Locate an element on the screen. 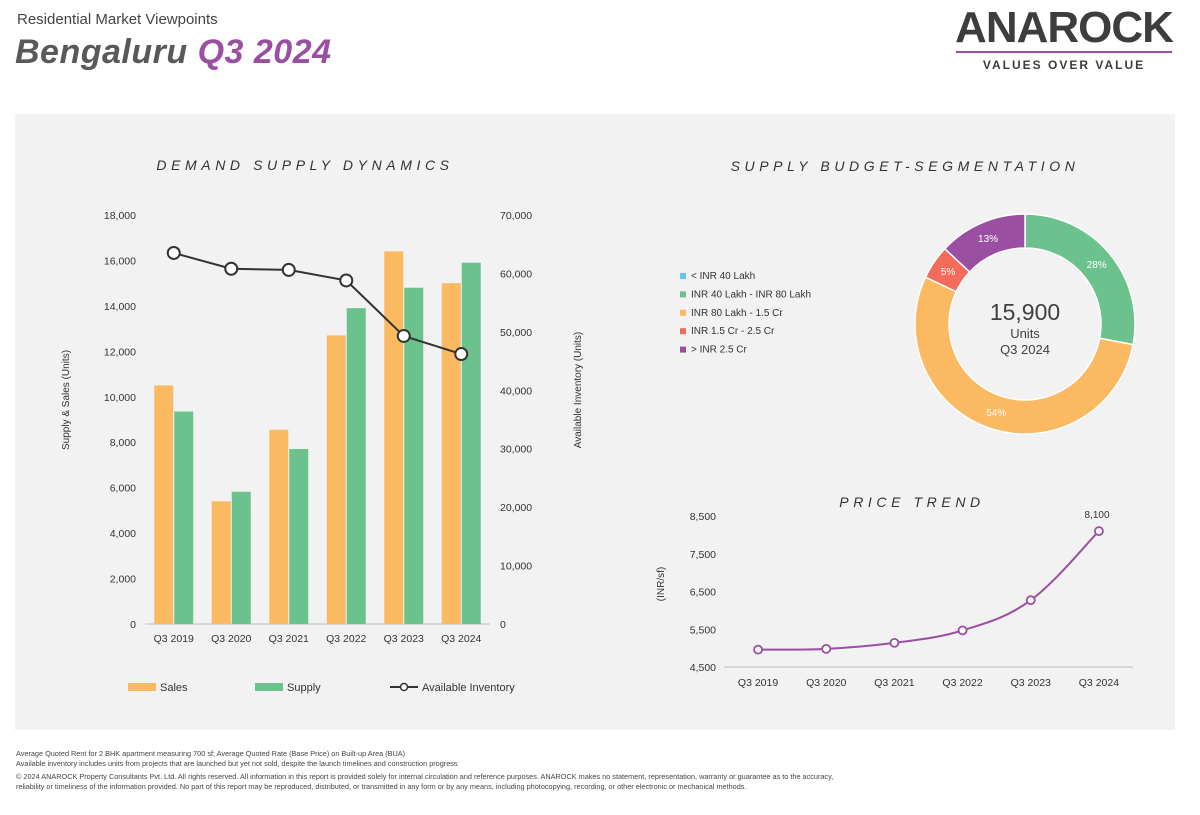 The height and width of the screenshot is (815, 1200). legend-sales-label: Sales is located at coordinates (174, 688).